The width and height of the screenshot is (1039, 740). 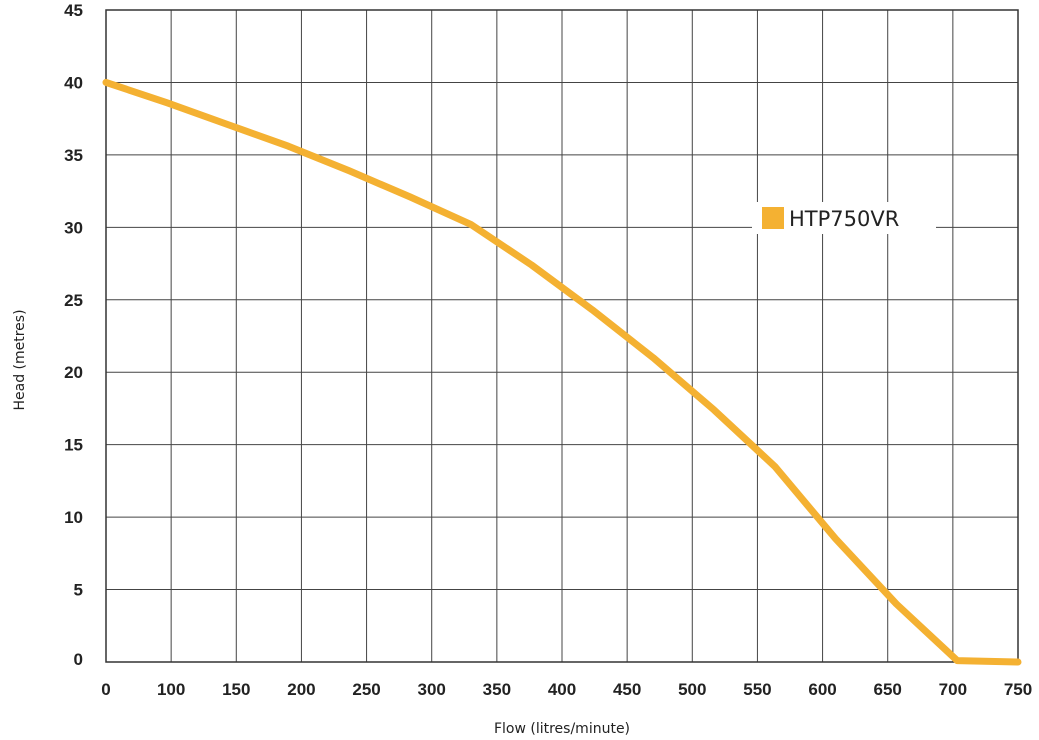 What do you see at coordinates (73, 335) in the screenshot?
I see `y-tick-labels: 0 5 10 15 20 25 30 35 40 45` at bounding box center [73, 335].